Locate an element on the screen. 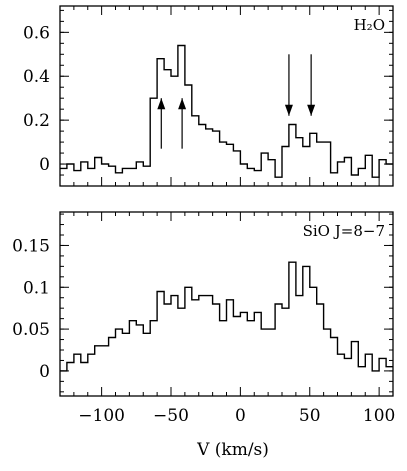 This screenshot has height=471, width=407. y-tick-label: 0.6 is located at coordinates (36, 33).